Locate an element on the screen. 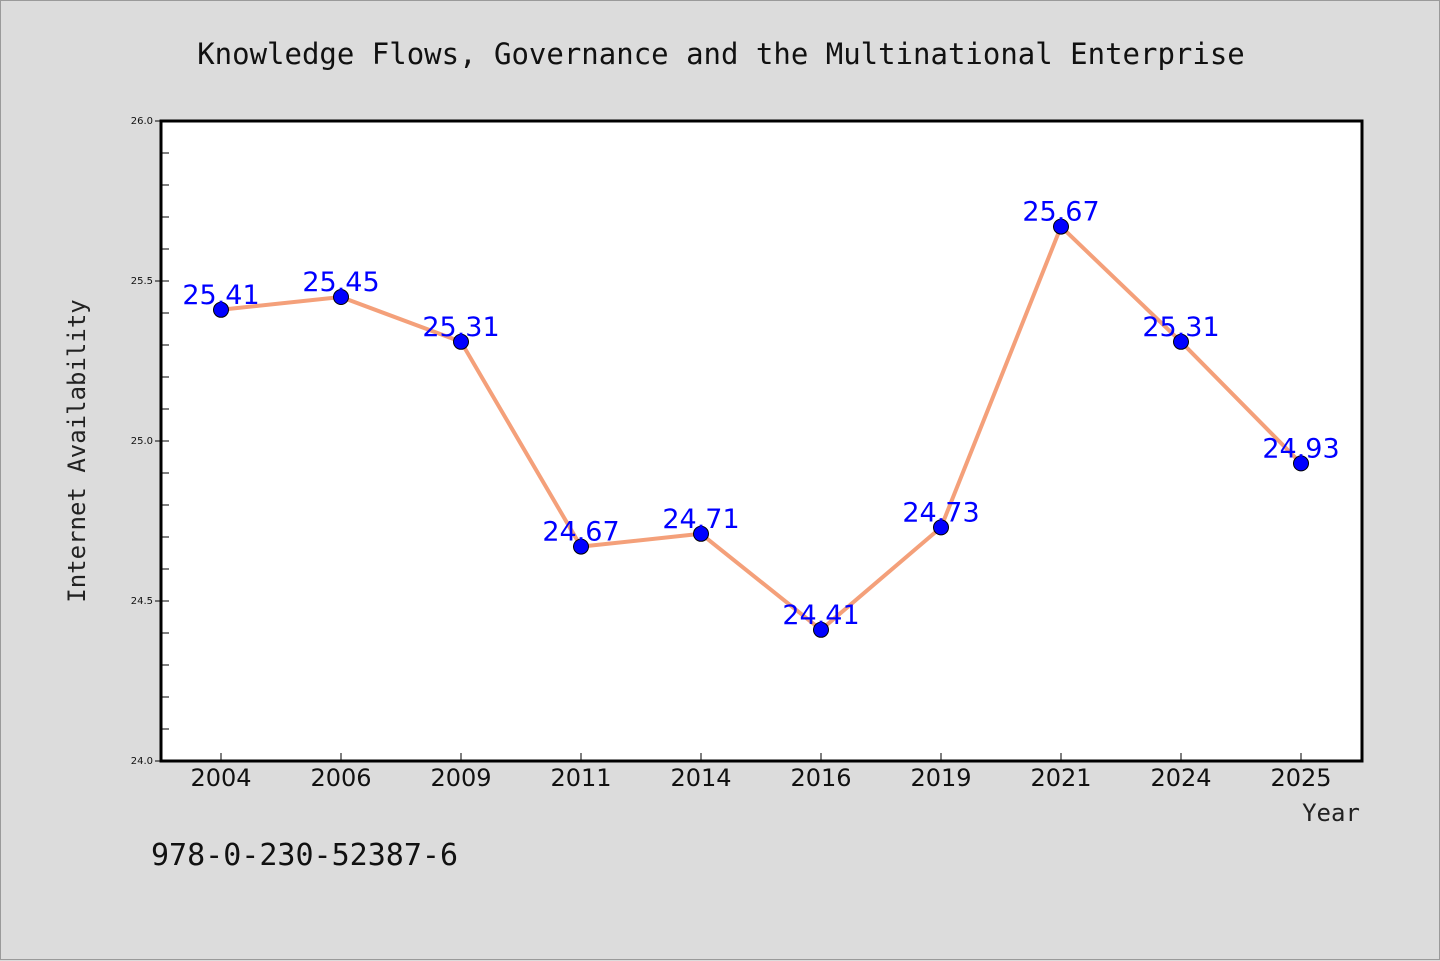 Image resolution: width=1440 pixels, height=961 pixels. x-tick-label: 2025 is located at coordinates (1300, 778).